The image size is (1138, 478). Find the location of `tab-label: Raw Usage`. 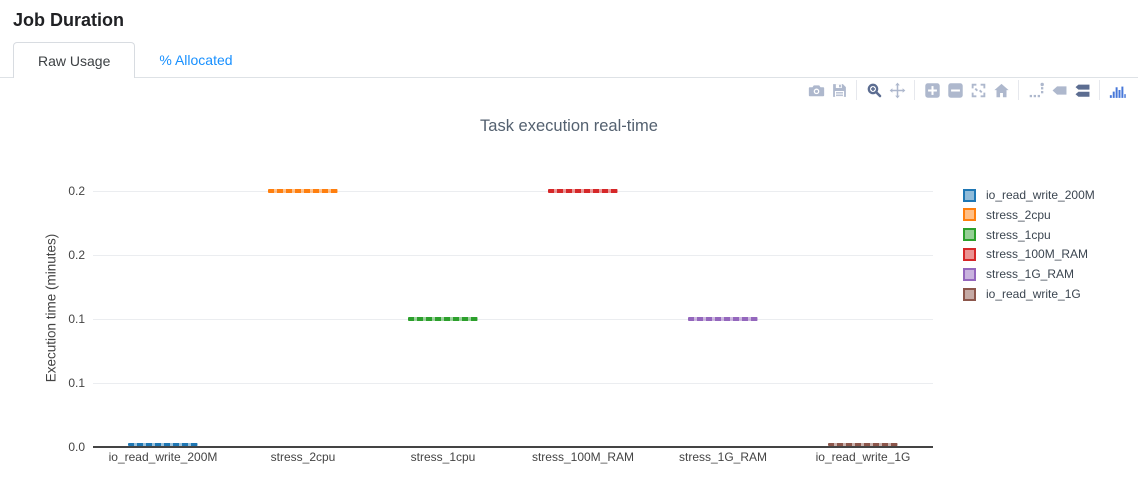

tab-label: Raw Usage is located at coordinates (74, 60).